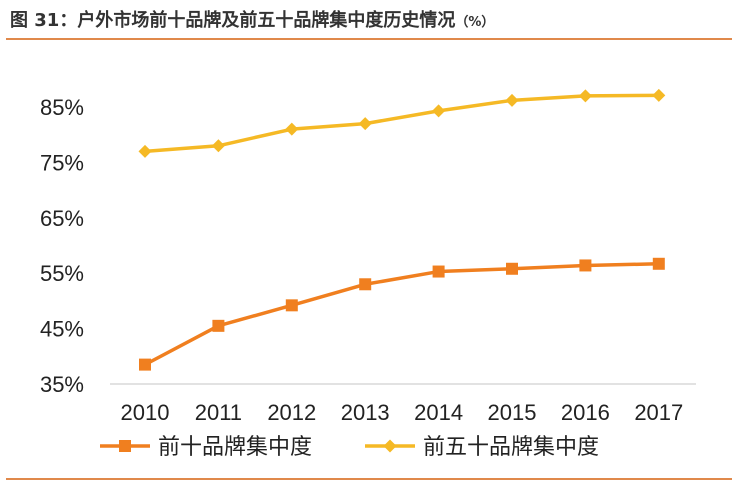  I want to click on legend: 前十品牌集中度 前五十品牌集中度, so click(349, 447).